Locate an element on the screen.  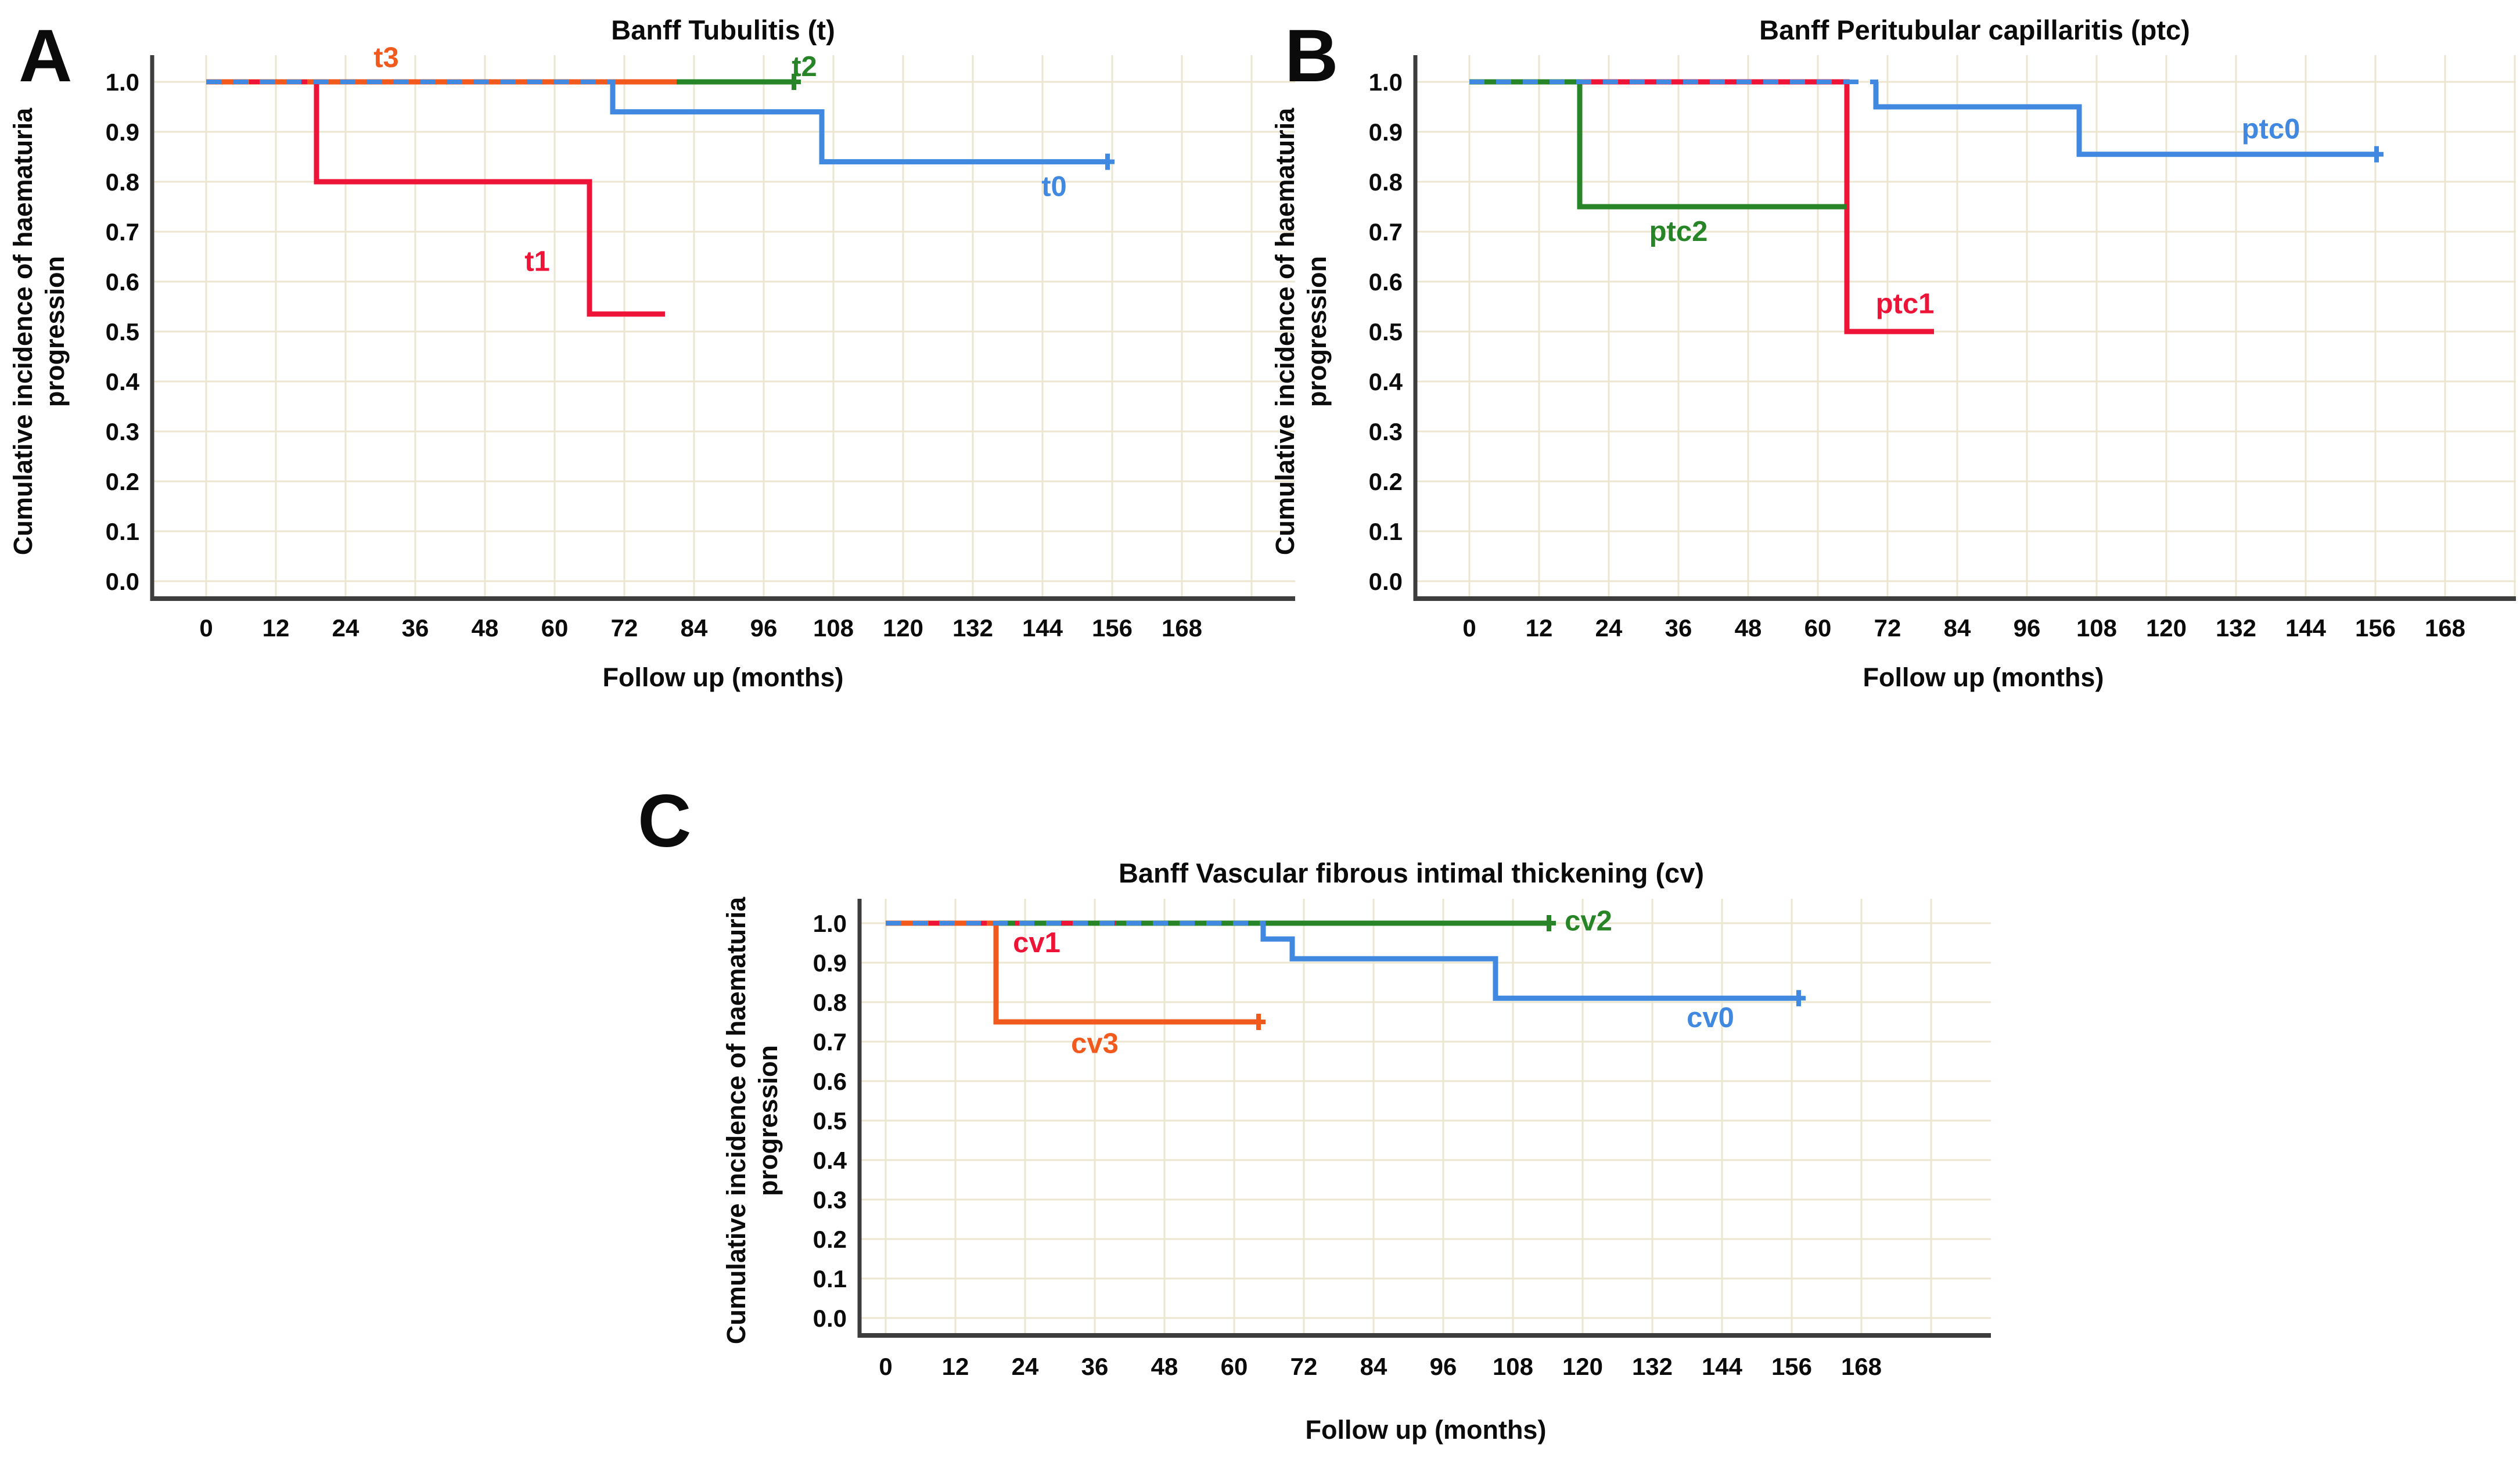
series-label-ptc0: ptc0 is located at coordinates (2271, 129).